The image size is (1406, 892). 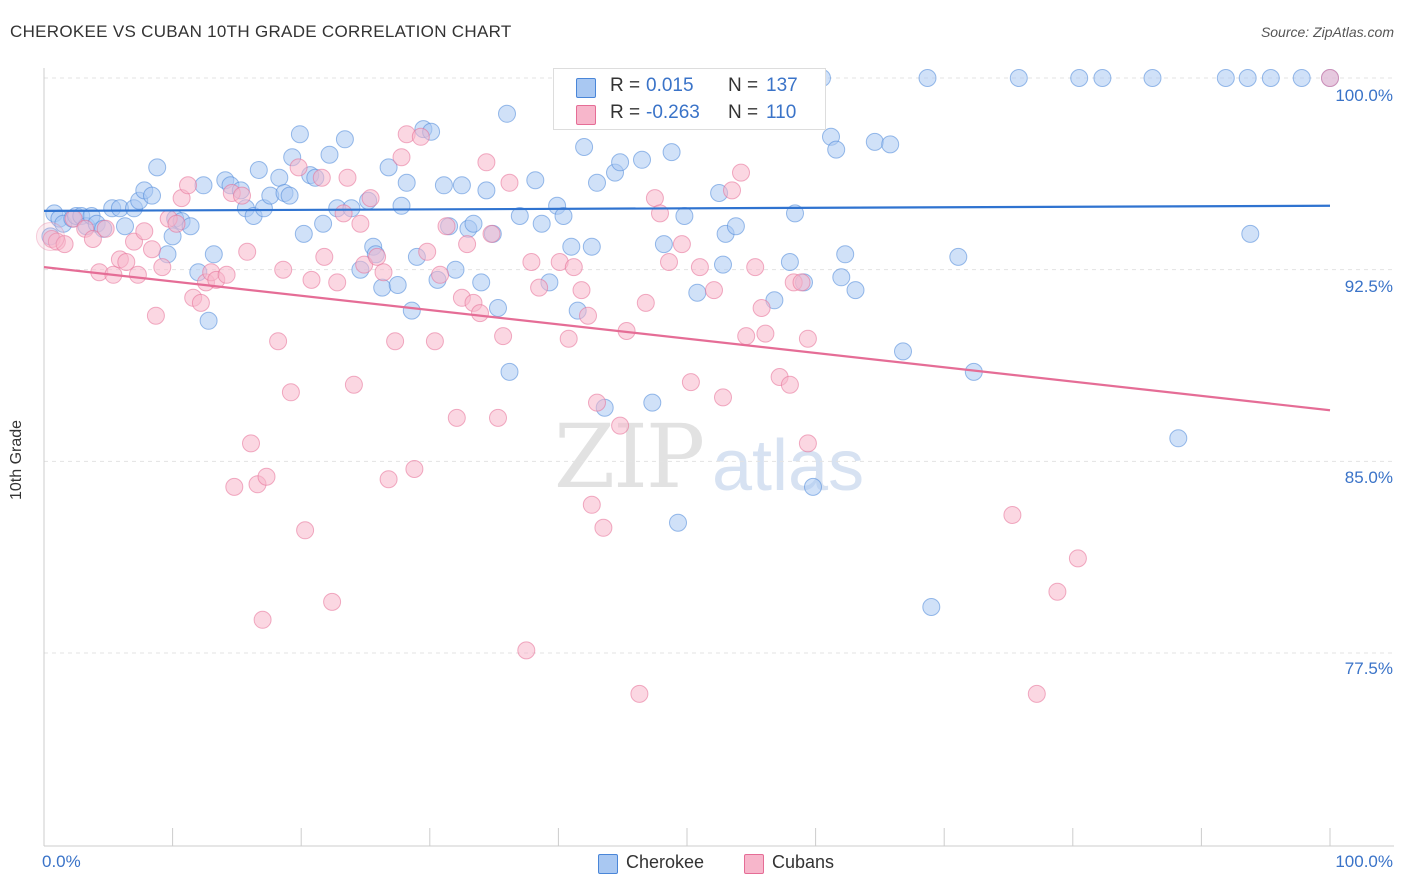 What do you see at coordinates (625, 85) in the screenshot?
I see `legend-r-label: R =` at bounding box center [625, 85].